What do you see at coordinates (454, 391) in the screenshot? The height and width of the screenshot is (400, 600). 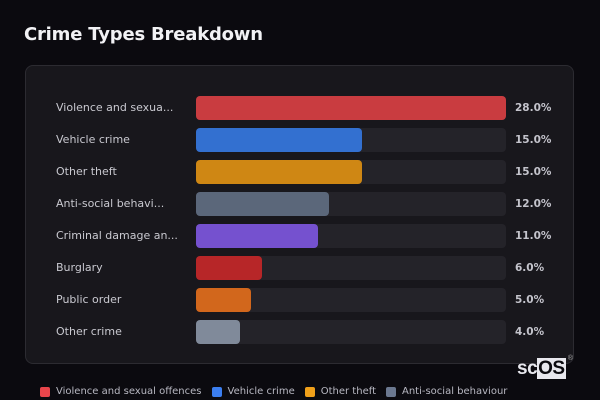 I see `legend-label: Anti-social behaviour` at bounding box center [454, 391].